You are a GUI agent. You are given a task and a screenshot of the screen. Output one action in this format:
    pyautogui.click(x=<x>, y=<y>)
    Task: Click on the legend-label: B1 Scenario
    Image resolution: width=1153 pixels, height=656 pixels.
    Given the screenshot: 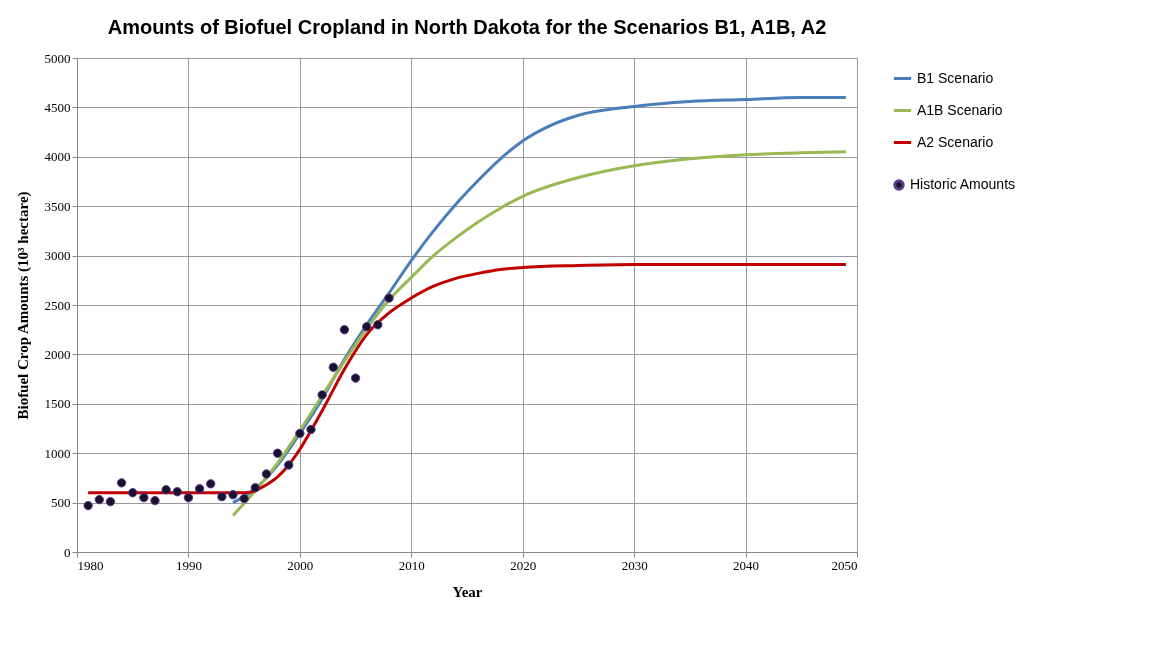 What is the action you would take?
    pyautogui.click(x=955, y=77)
    